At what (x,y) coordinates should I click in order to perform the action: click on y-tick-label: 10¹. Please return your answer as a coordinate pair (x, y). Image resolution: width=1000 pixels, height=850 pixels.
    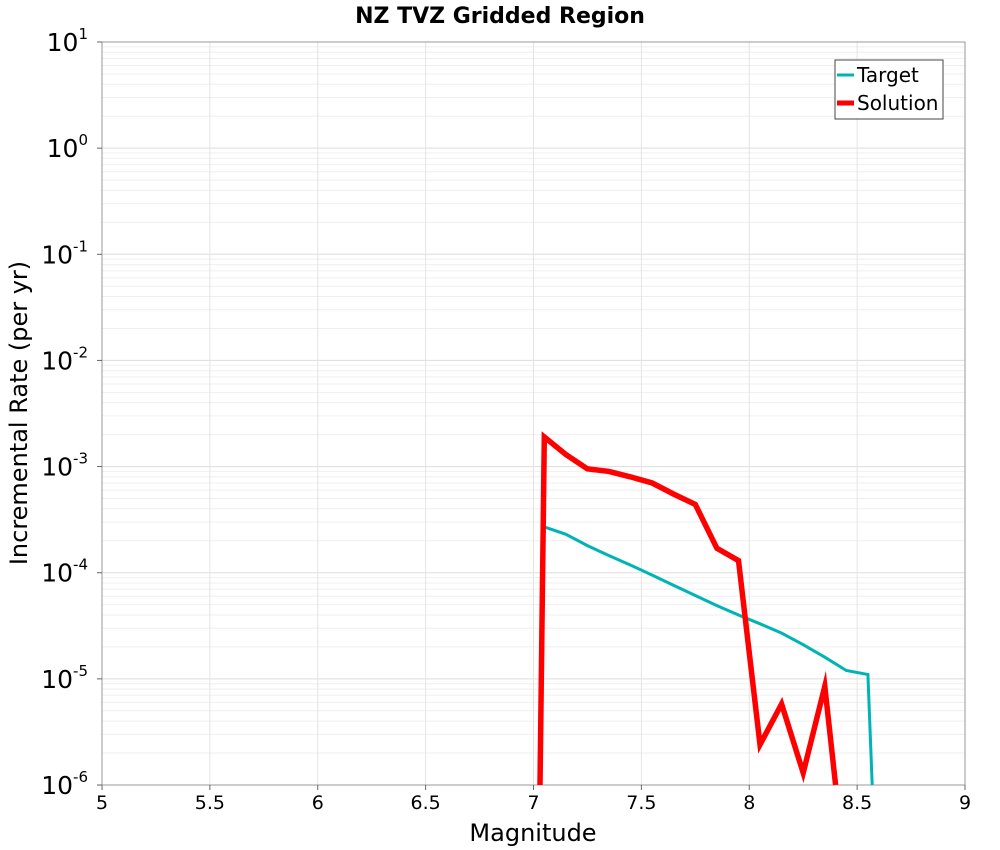
    Looking at the image, I should click on (67, 41).